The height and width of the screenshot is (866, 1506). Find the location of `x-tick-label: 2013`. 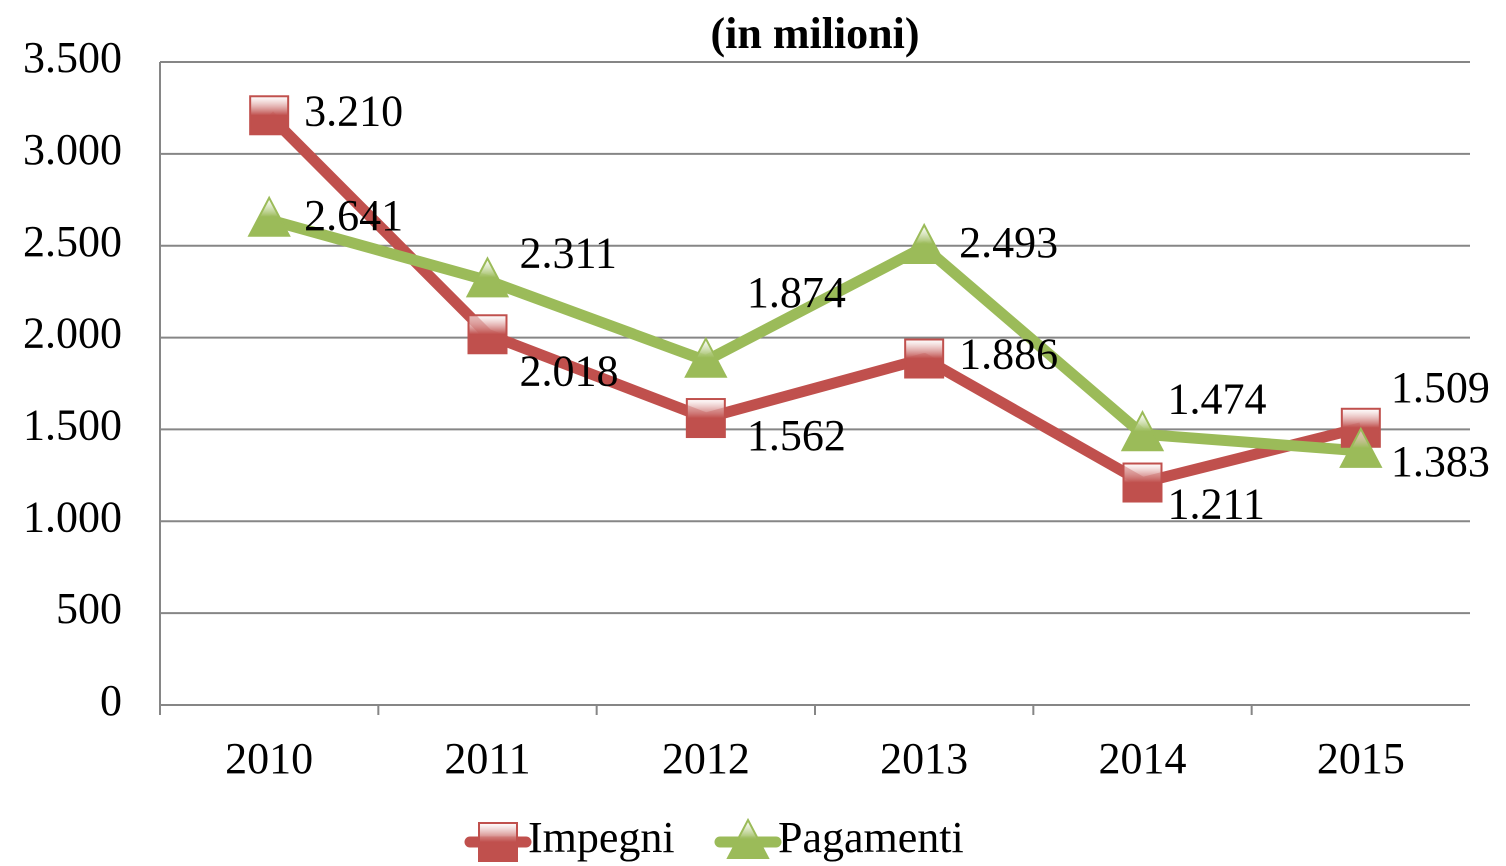

x-tick-label: 2013 is located at coordinates (924, 758).